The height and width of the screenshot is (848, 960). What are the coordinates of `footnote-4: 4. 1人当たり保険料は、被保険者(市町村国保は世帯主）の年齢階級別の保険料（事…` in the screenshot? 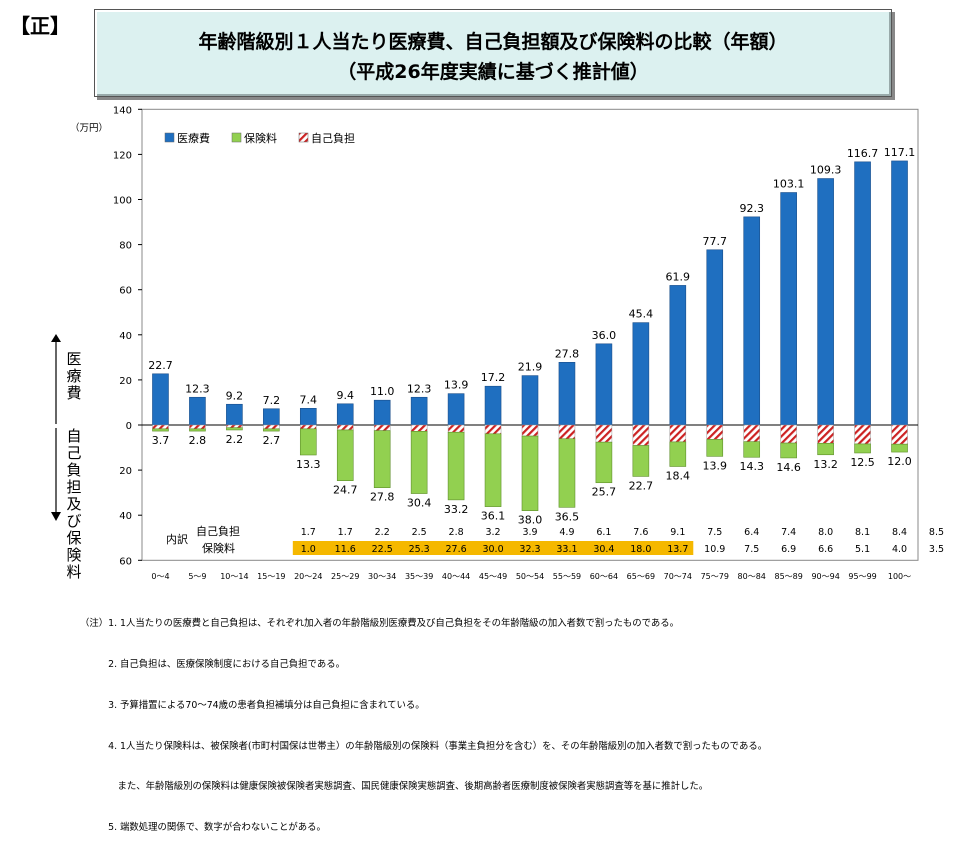 It's located at (424, 746).